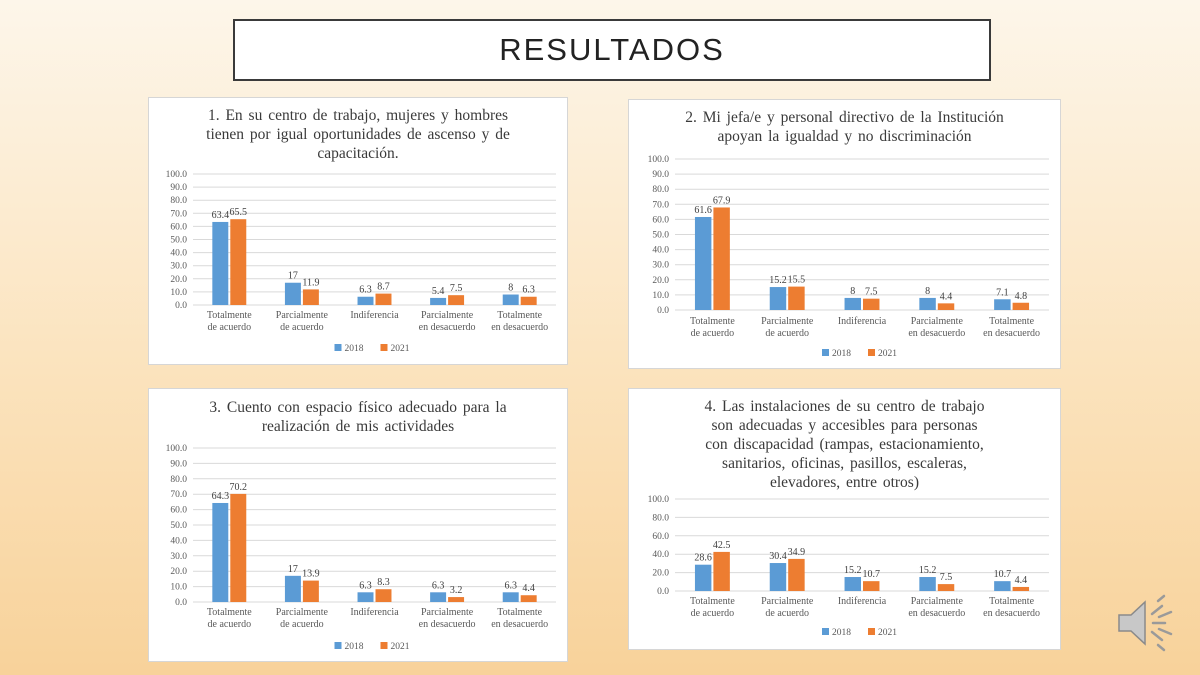 The height and width of the screenshot is (675, 1200). Describe the element at coordinates (722, 200) in the screenshot. I see `data-label: 67.9` at that location.